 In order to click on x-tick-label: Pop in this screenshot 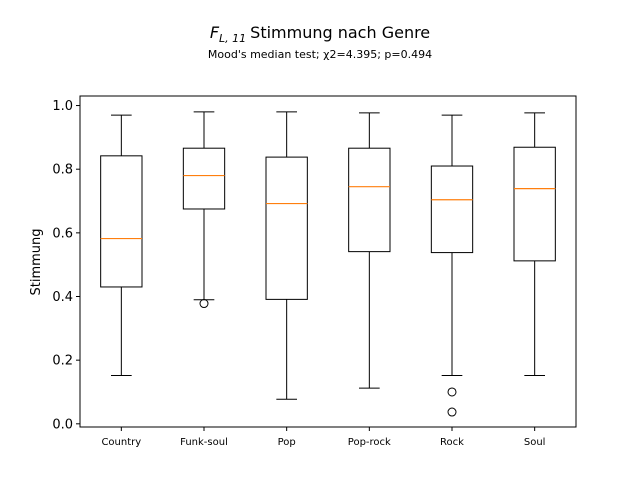, I will do `click(287, 442)`.